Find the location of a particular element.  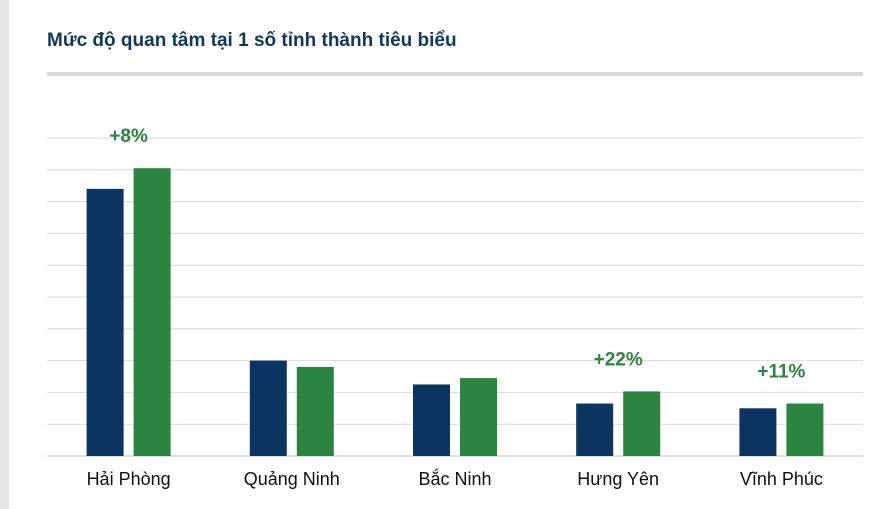

left-border-strip is located at coordinates (4, 254).